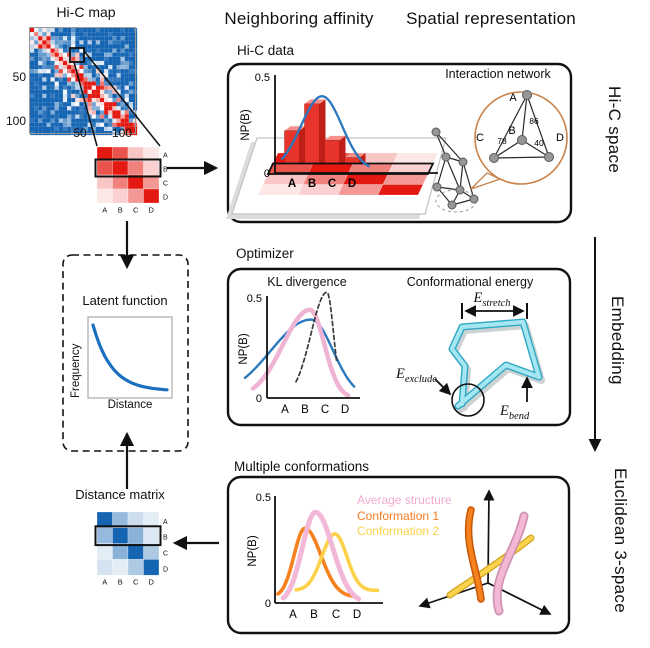 This screenshot has height=648, width=650. Describe the element at coordinates (131, 549) in the screenshot. I see `blue-distance-matrix: A A B B C C D D` at that location.